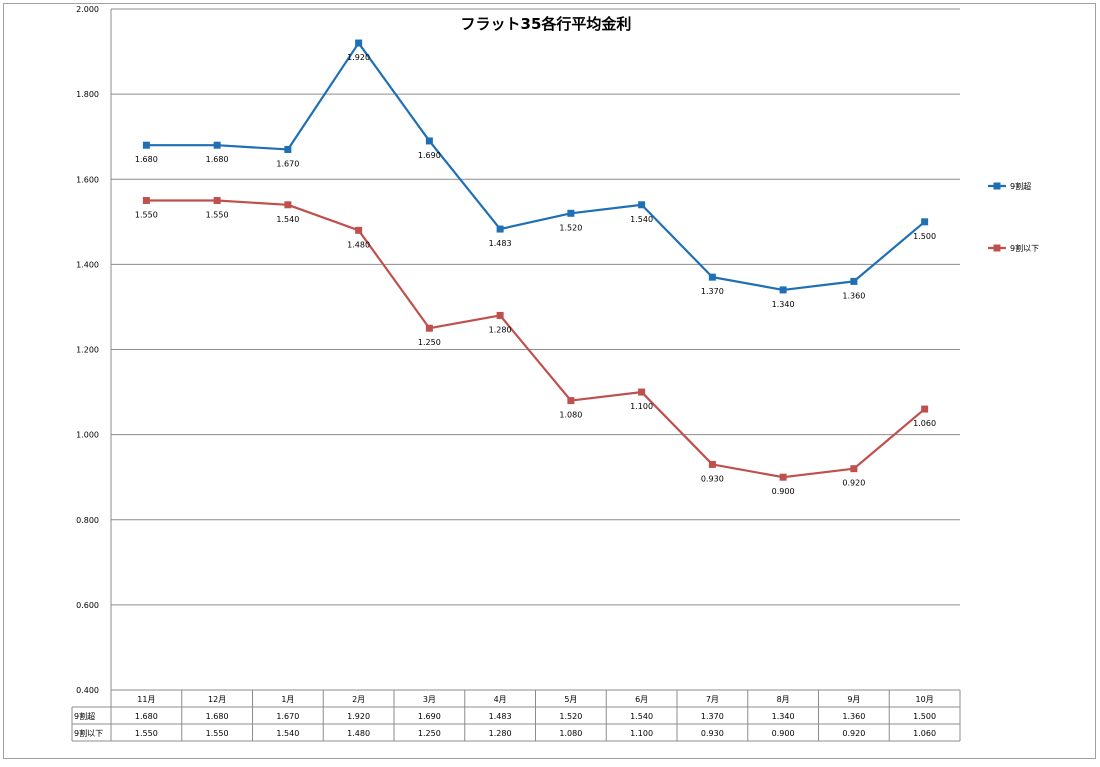 This screenshot has width=1100, height=767. What do you see at coordinates (712, 716) in the screenshot?
I see `table-cell: 1.370` at bounding box center [712, 716].